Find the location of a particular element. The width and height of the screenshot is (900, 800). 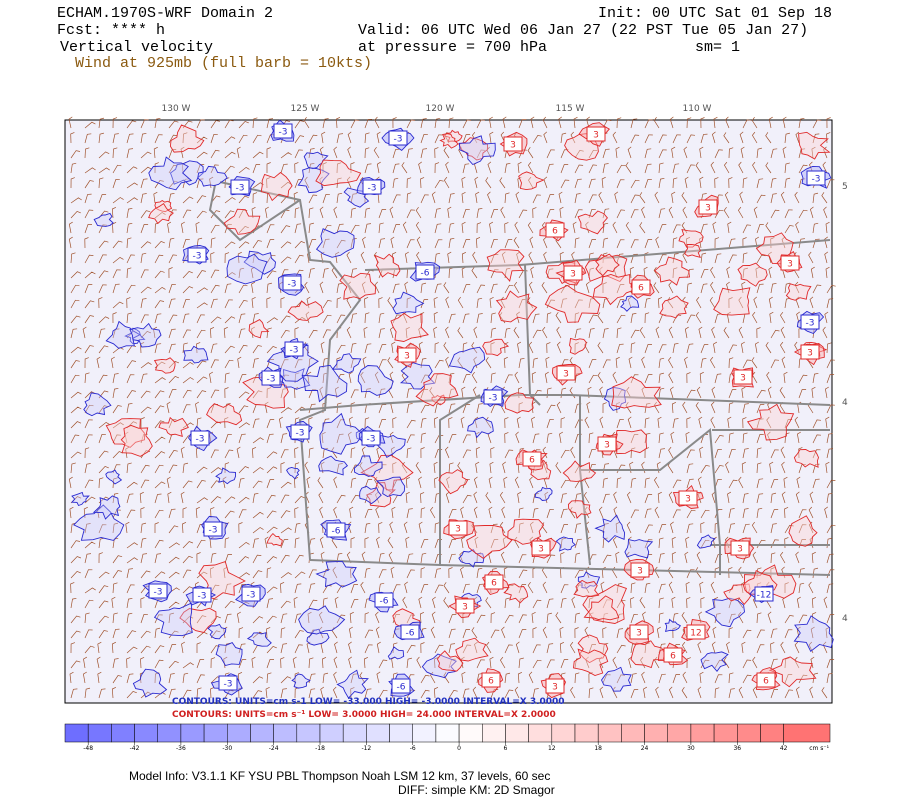

colorbar-tick-label: -6 is located at coordinates (413, 748).